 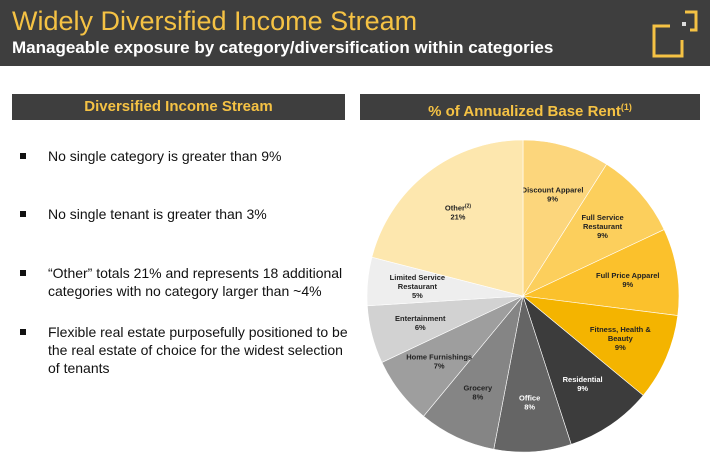 I want to click on page-title: Widely Diversified Income Stream, so click(x=215, y=21).